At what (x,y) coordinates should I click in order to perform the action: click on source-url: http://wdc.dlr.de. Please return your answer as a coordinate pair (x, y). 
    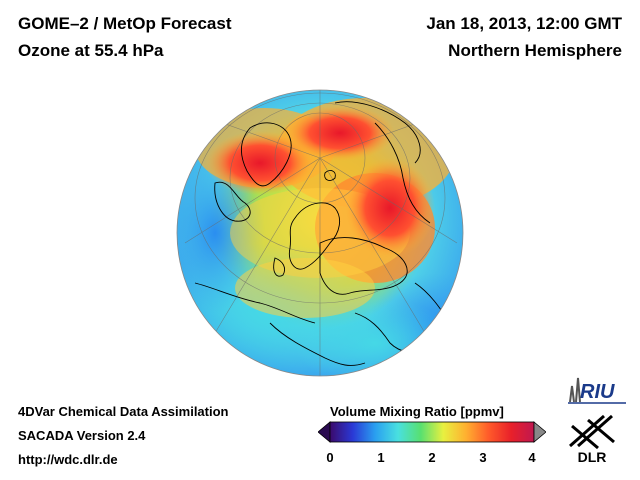
    Looking at the image, I should click on (68, 459).